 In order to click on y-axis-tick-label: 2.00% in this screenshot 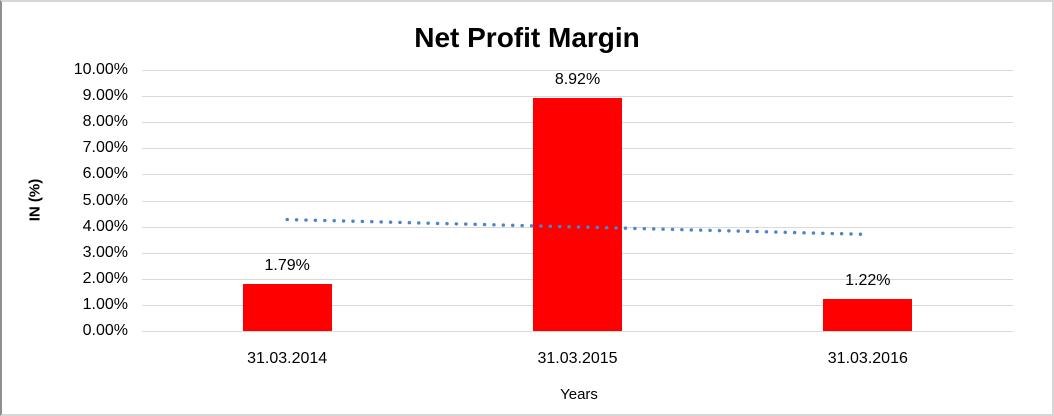, I will do `click(105, 278)`.